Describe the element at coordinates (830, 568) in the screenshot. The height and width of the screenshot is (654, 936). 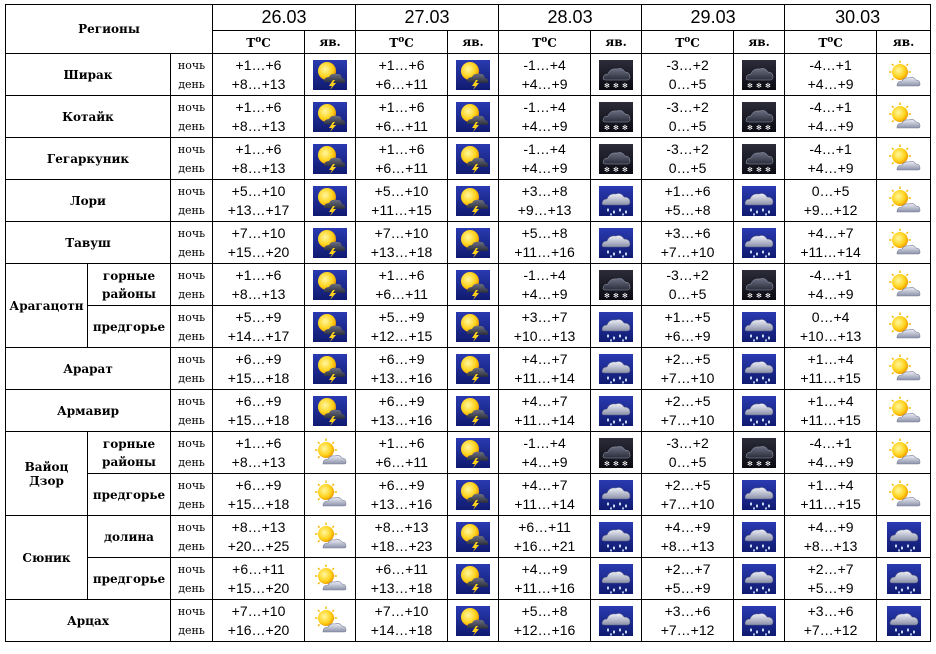
I see `night-temperature: +2…+7` at that location.